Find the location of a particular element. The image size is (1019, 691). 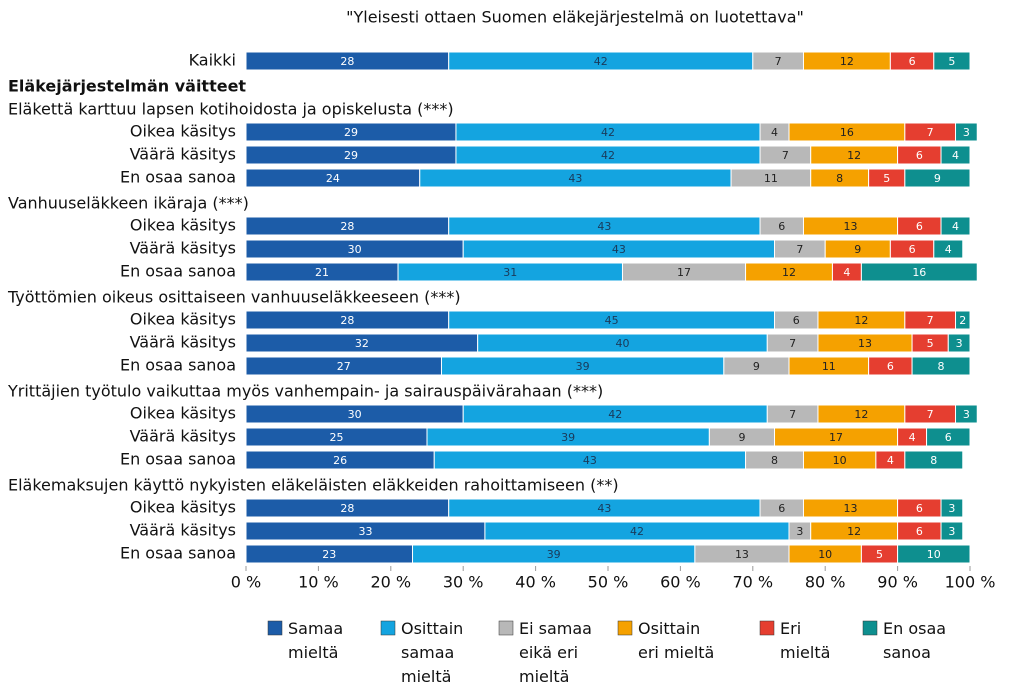

legend-label: Eri mieltä is located at coordinates (805, 640).